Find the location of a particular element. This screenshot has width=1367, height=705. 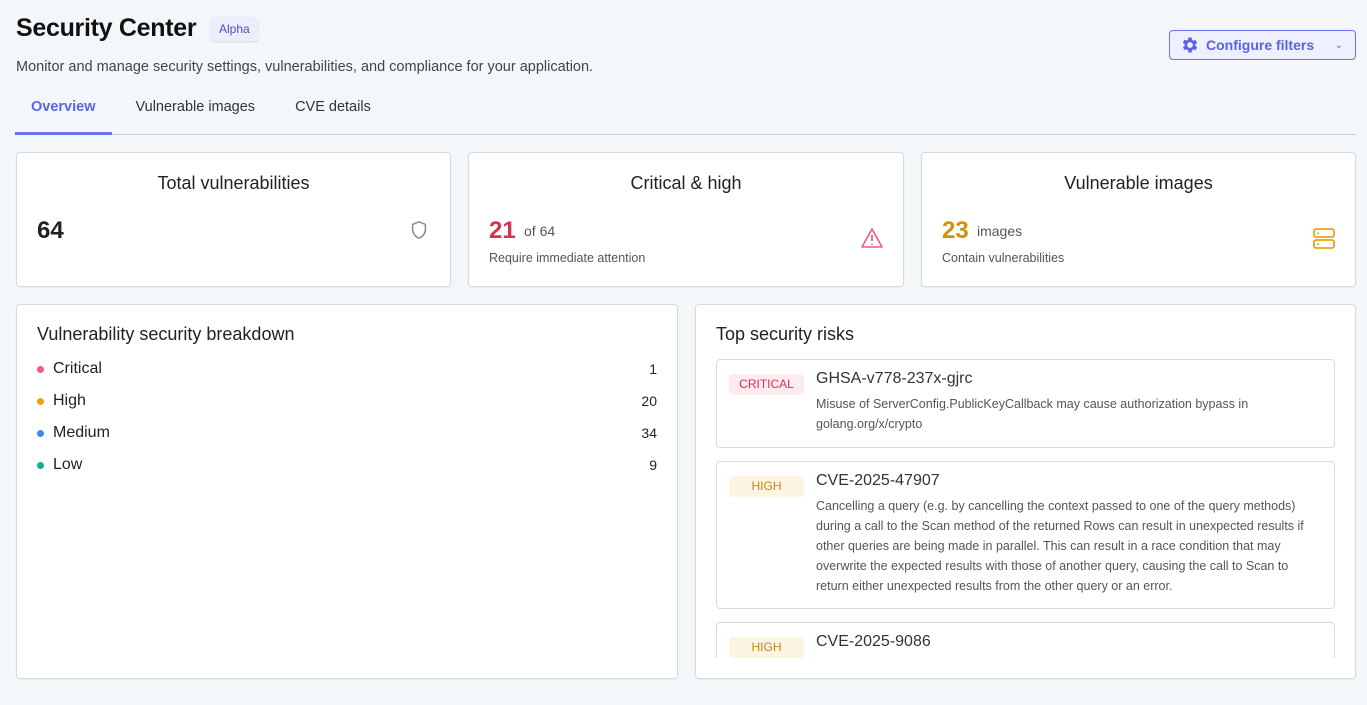

breakdown-row-medium: Medium 34 is located at coordinates (347, 433).